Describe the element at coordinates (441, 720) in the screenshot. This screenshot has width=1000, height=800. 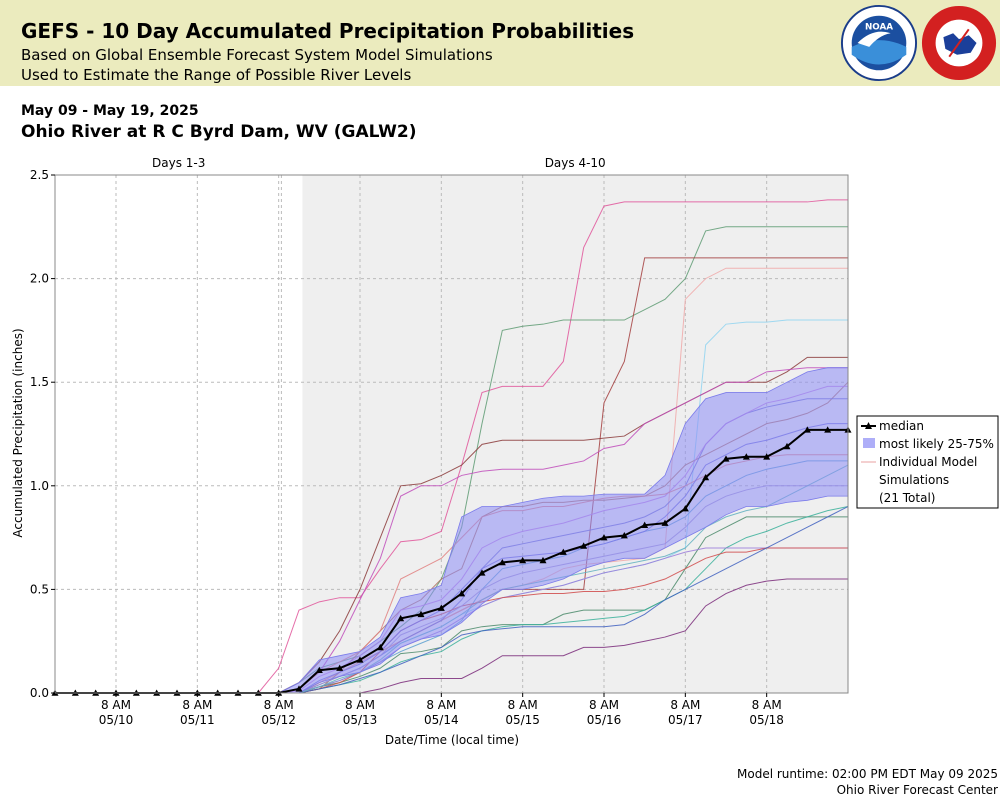
I see `x-tick-label-date: 05/14` at that location.